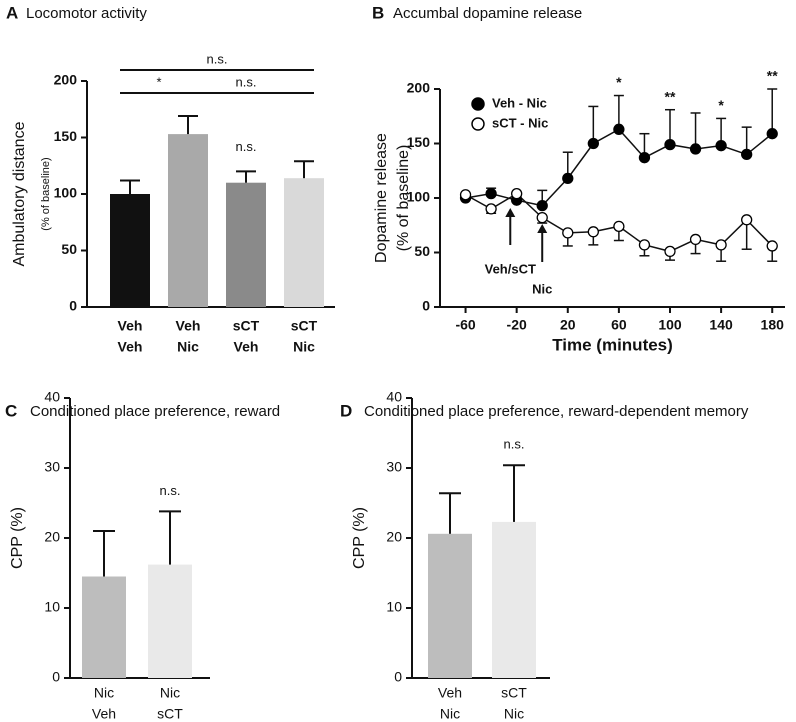 This screenshot has height=722, width=796. What do you see at coordinates (378, 12) in the screenshot?
I see `panel-letter: B` at bounding box center [378, 12].